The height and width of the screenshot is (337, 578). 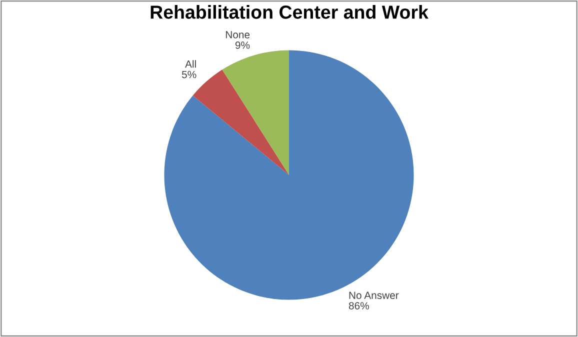 What do you see at coordinates (242, 45) in the screenshot?
I see `data-label: 9%` at bounding box center [242, 45].